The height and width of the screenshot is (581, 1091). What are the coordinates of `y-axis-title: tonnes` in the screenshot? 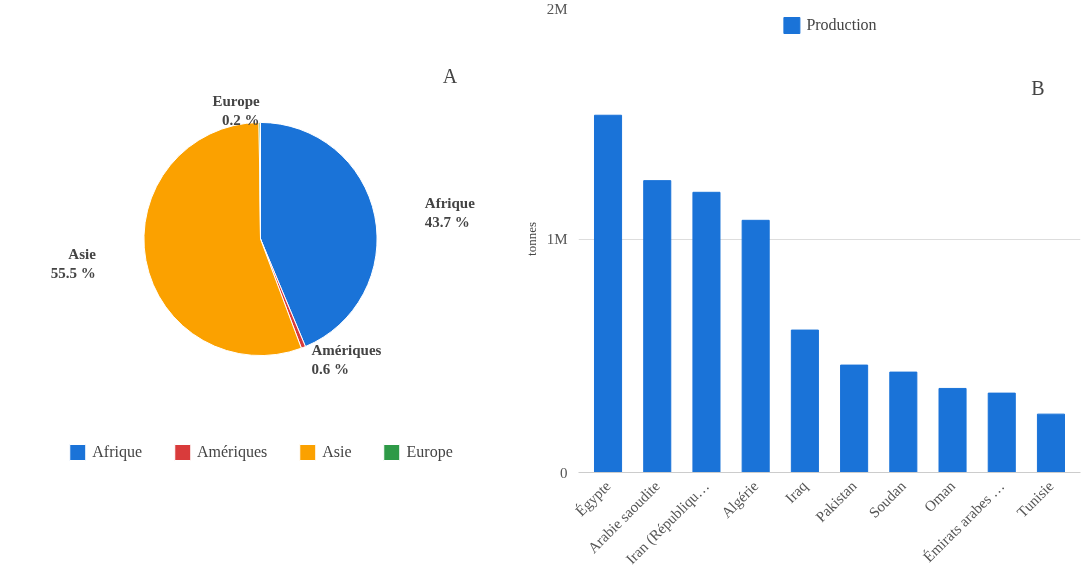 It's located at (531, 239).